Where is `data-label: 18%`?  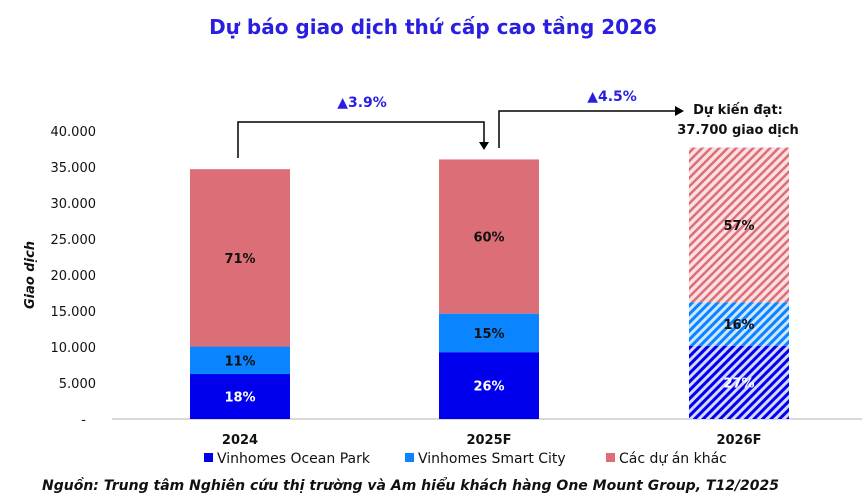 data-label: 18% is located at coordinates (239, 398).